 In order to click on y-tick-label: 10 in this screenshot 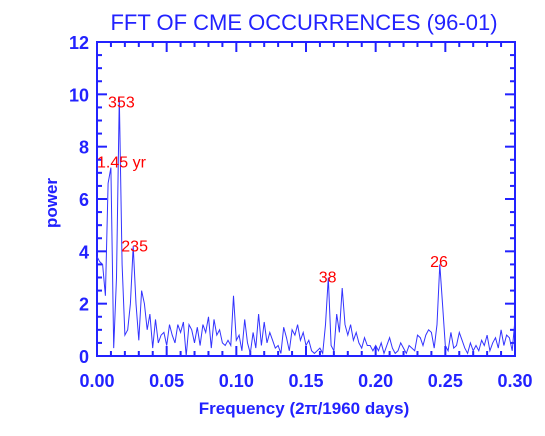, I will do `click(79, 95)`.